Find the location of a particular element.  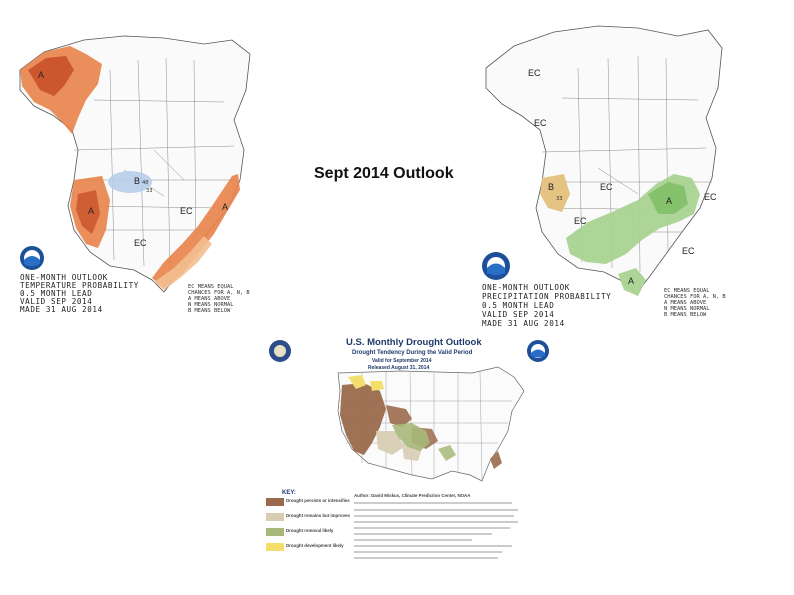

key-swatch-persists is located at coordinates (275, 502).